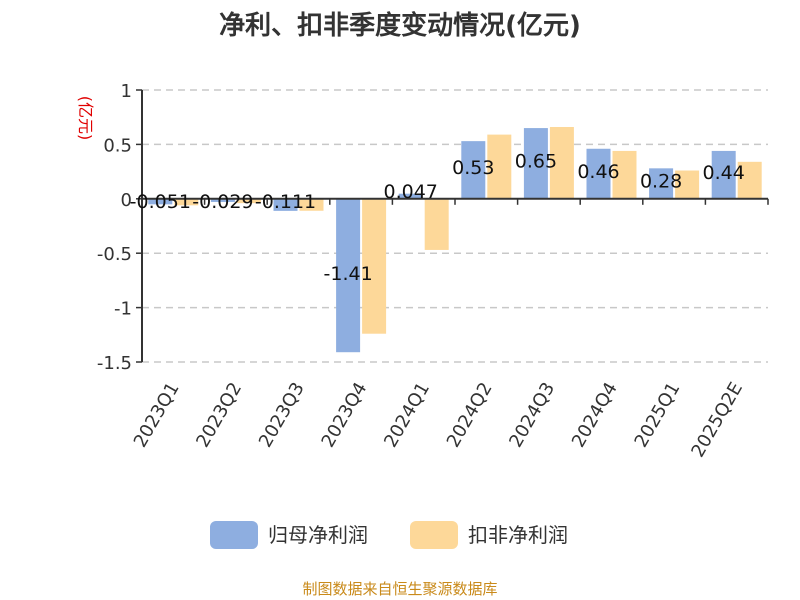 This screenshot has height=600, width=800. What do you see at coordinates (219, 415) in the screenshot?
I see `x-tick-label-2023Q2: 2023Q2` at bounding box center [219, 415].